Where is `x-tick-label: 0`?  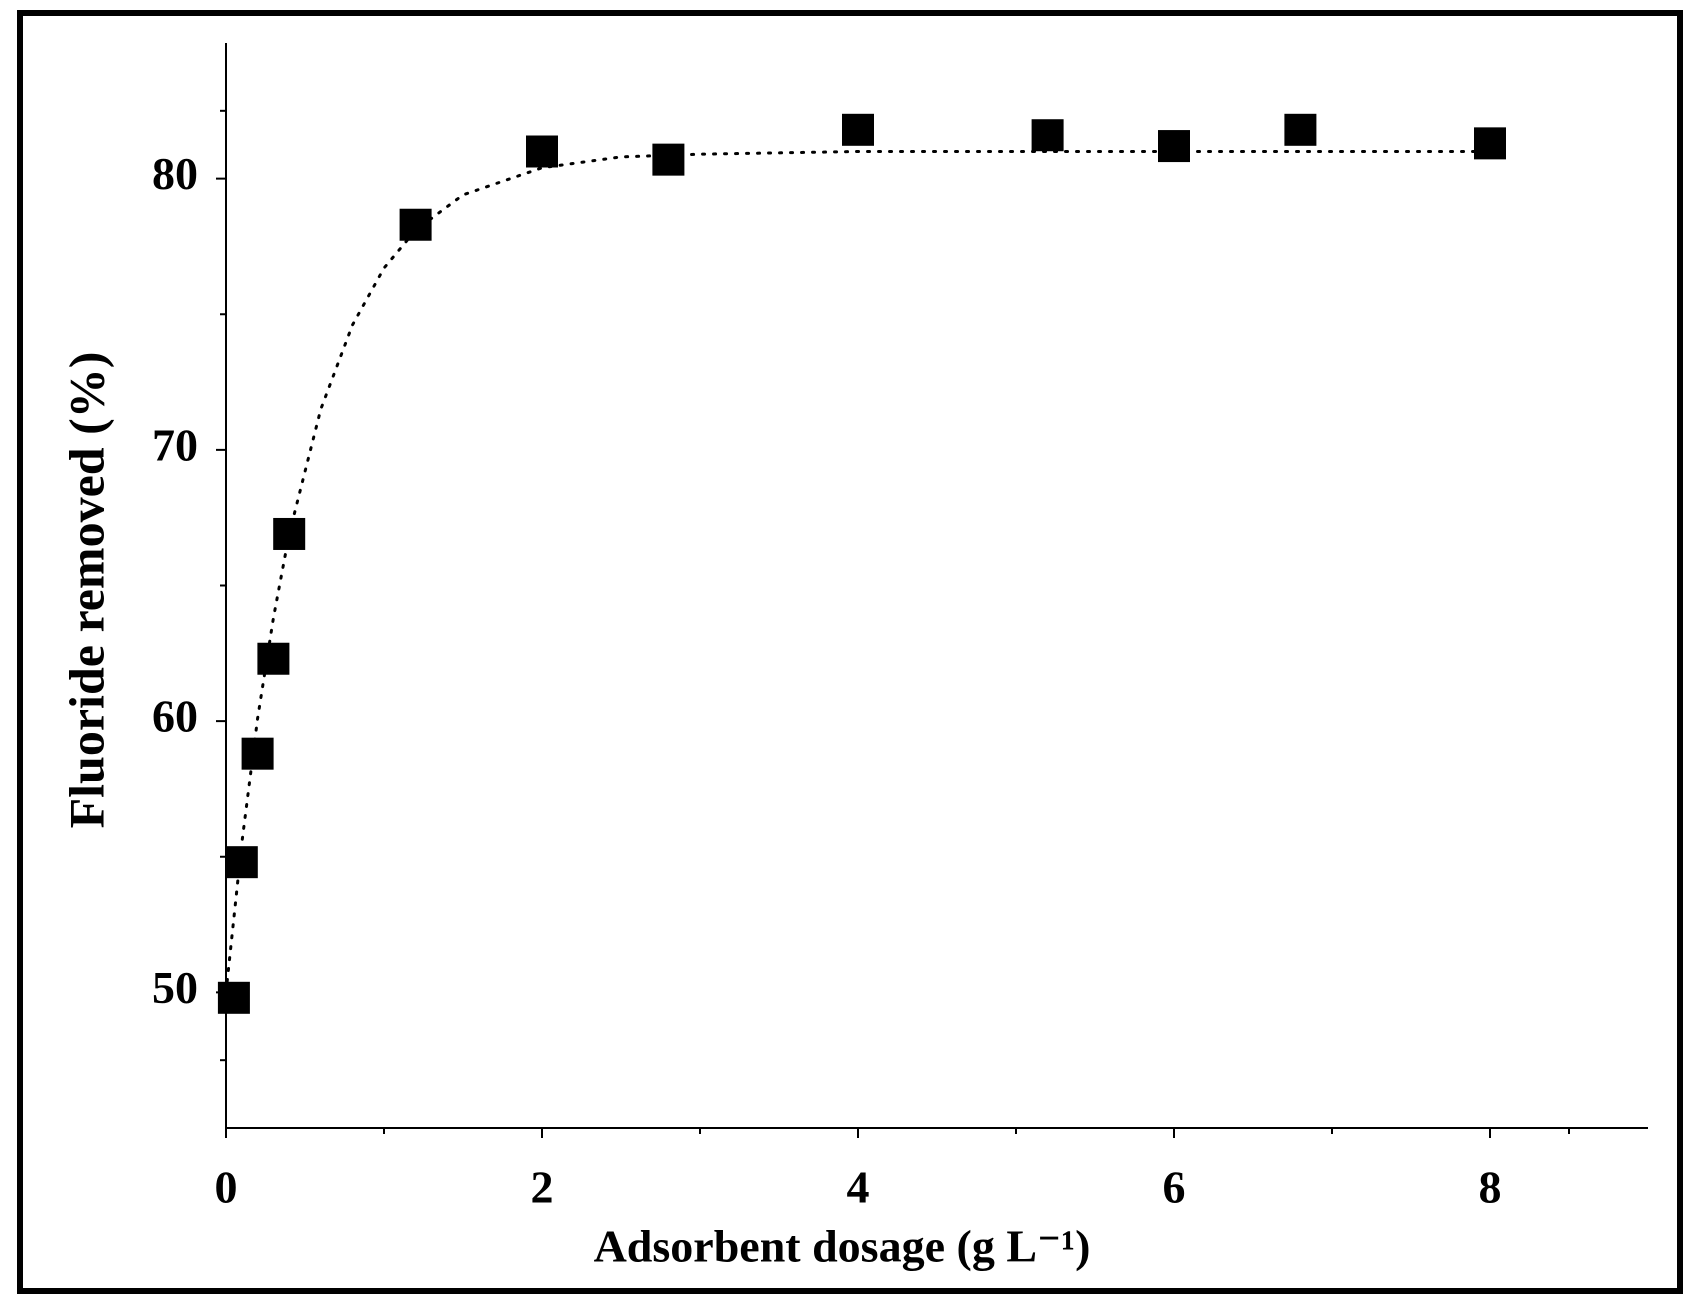 x-tick-label: 0 is located at coordinates (226, 1187).